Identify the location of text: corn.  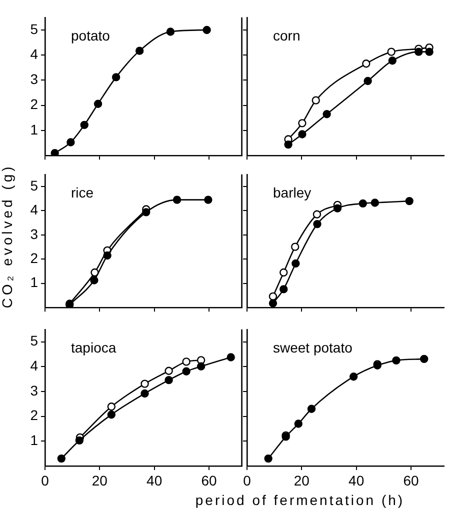
(286, 35).